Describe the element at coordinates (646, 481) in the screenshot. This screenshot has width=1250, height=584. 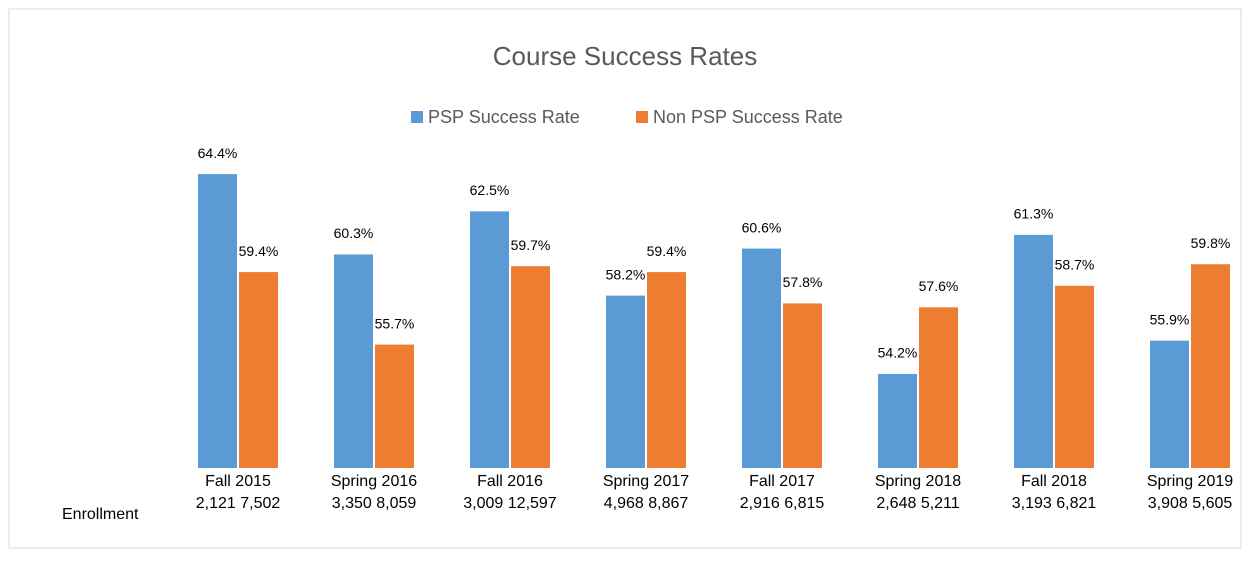
I see `x-tick-label: Spring 2017` at that location.